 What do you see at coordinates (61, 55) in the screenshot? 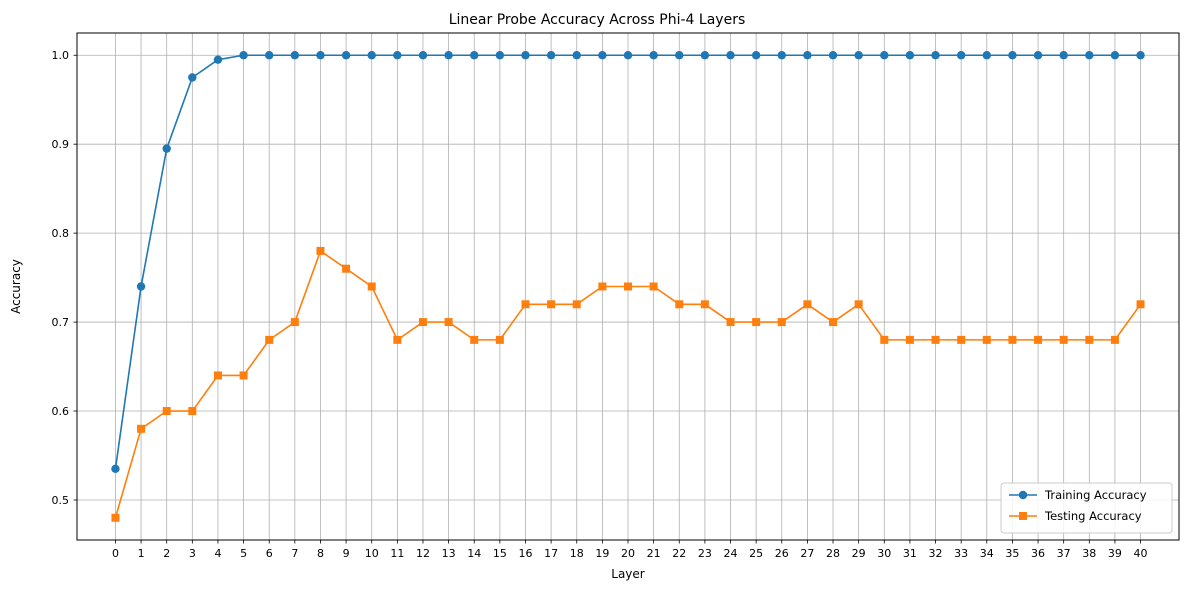
I see `y-tick-label: 1.0` at bounding box center [61, 55].